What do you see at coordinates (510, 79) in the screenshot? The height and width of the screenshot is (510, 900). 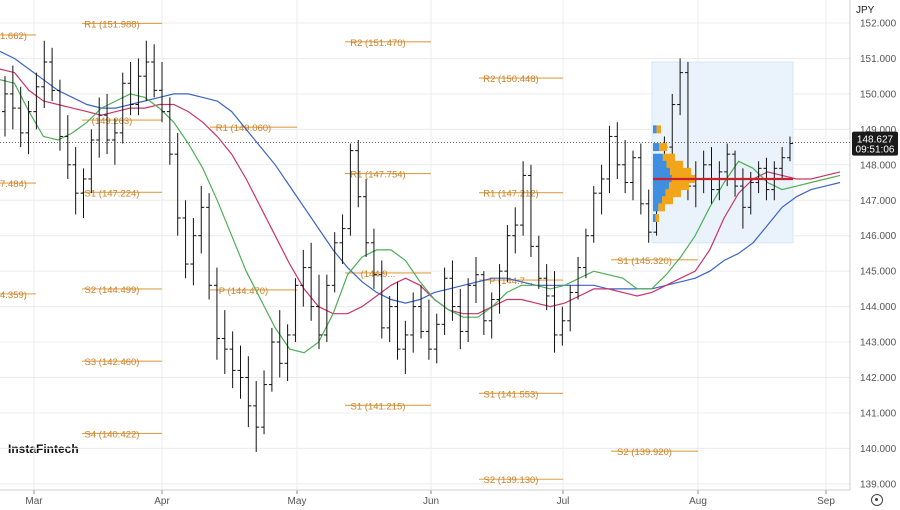 I see `pivot-level-label: R2 (150.448)` at bounding box center [510, 79].